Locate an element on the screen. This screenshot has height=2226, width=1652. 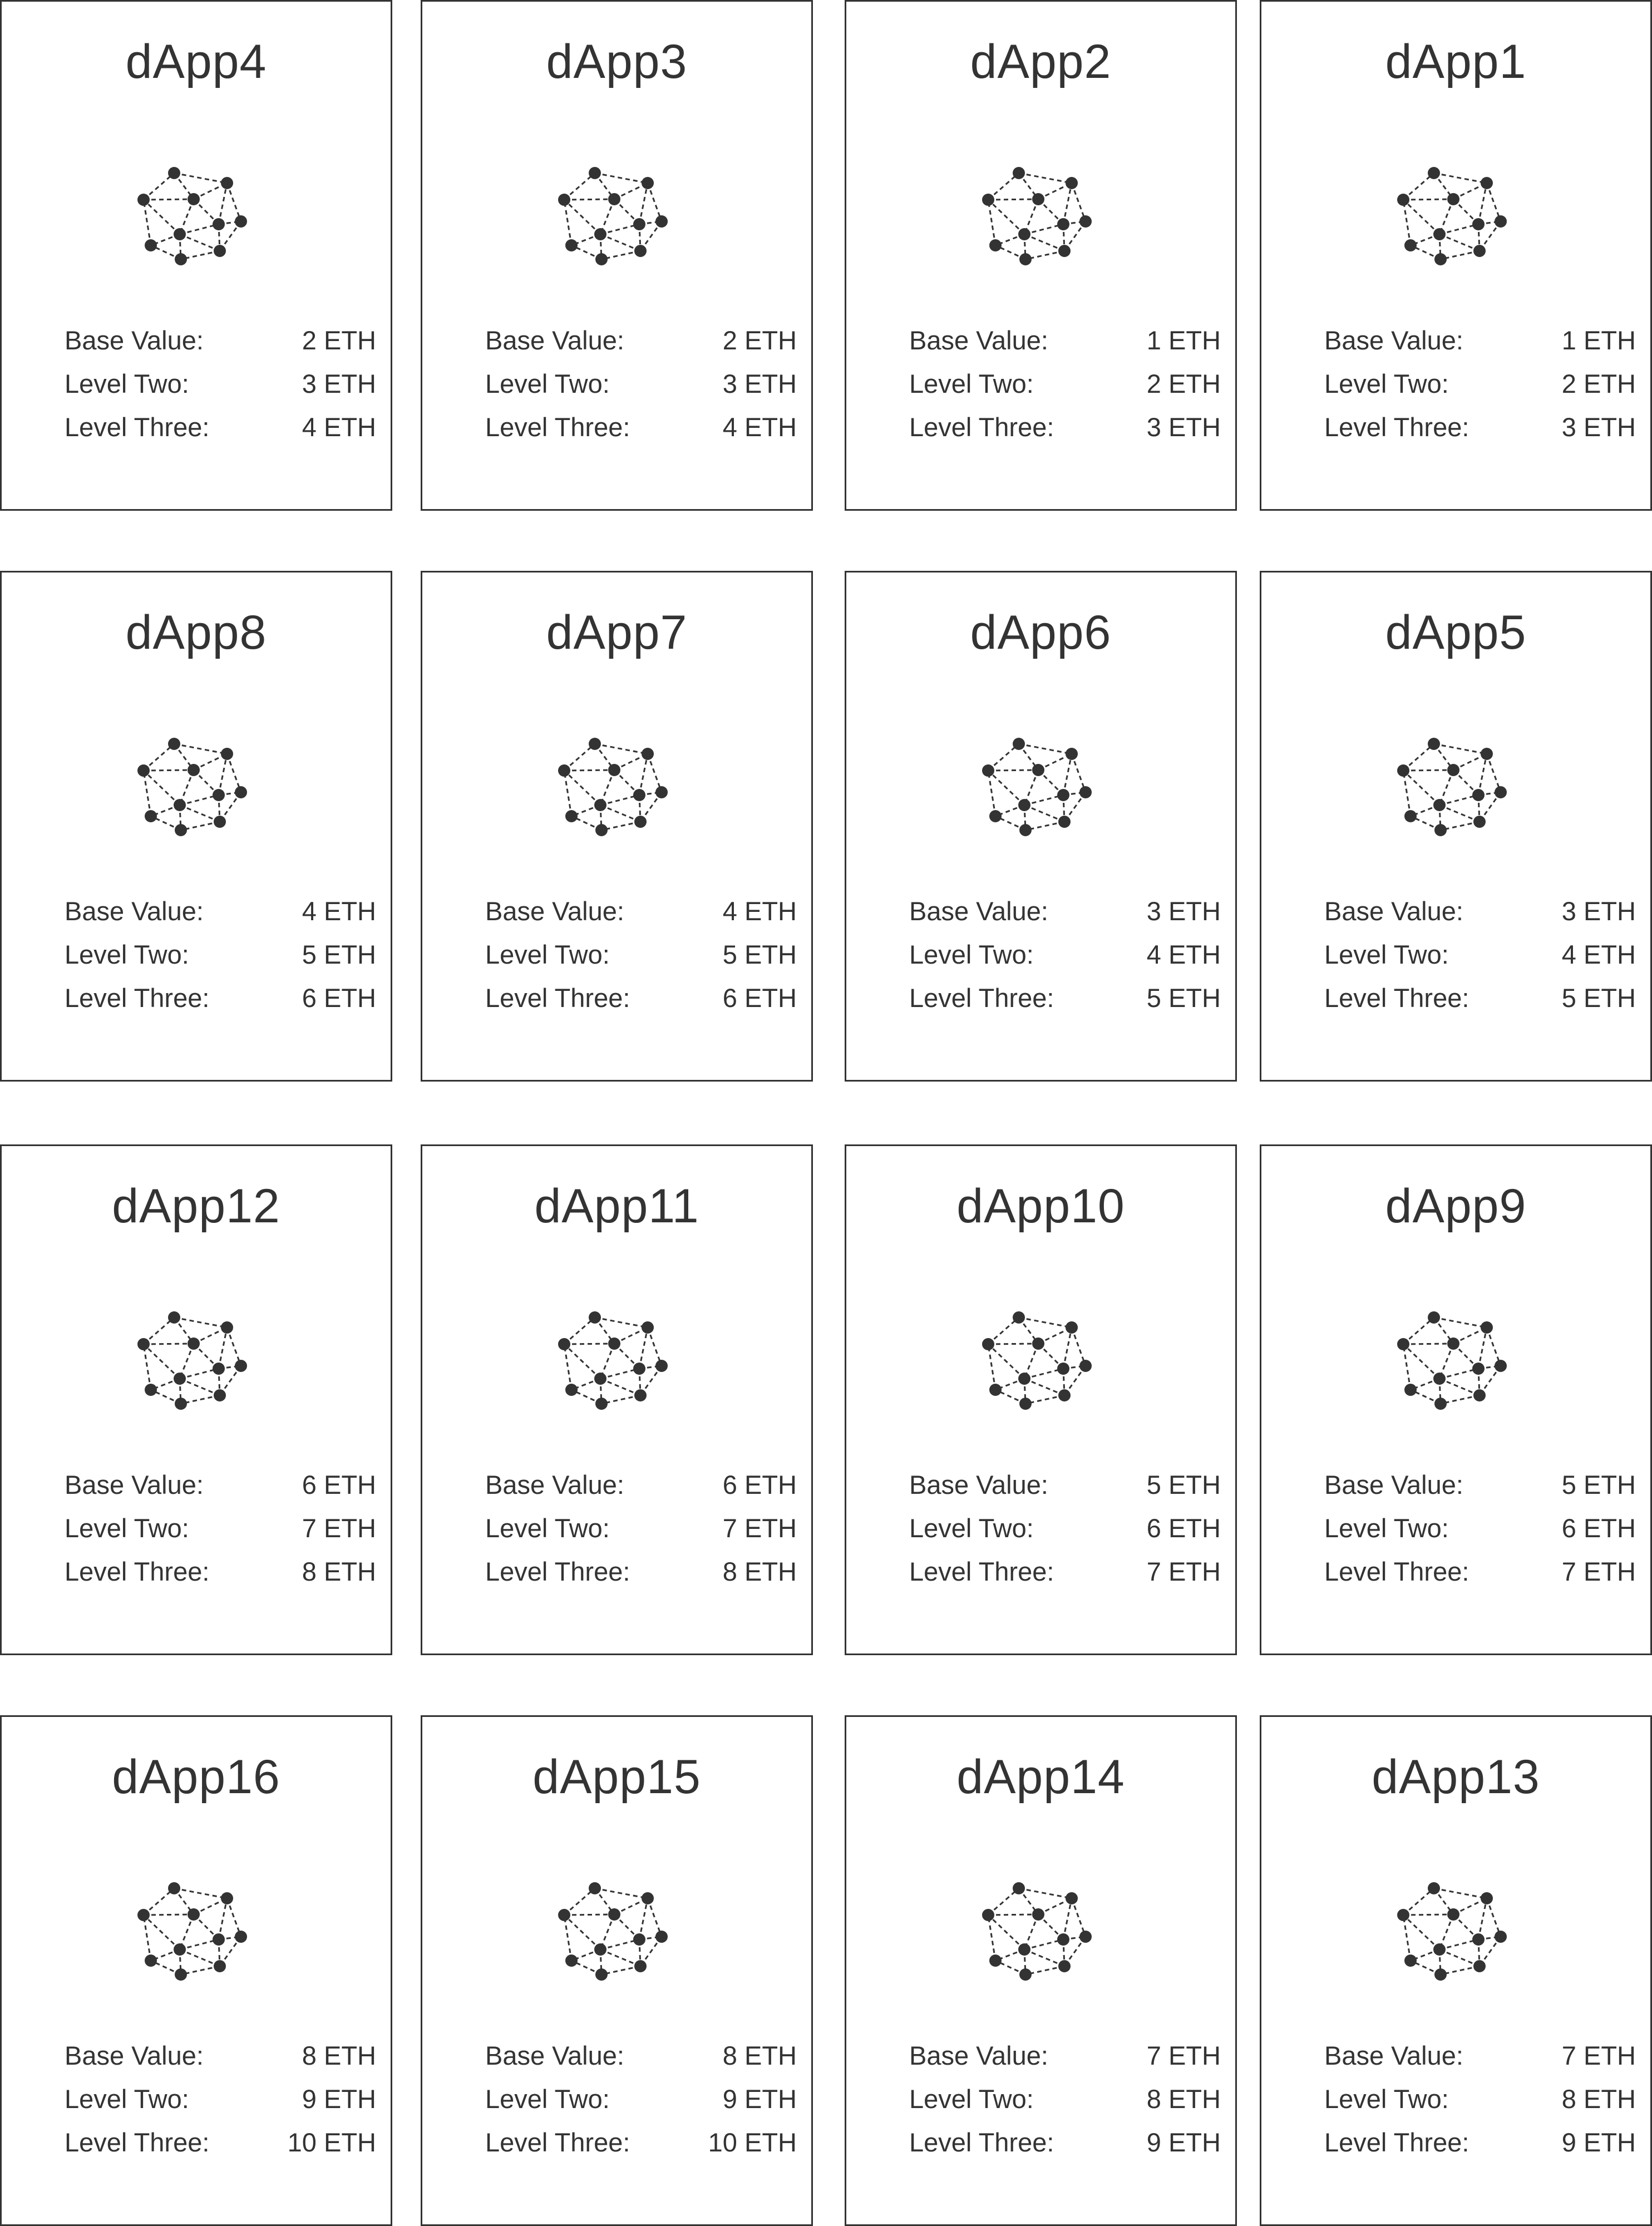
price-row: Base Value: 8 ETH is located at coordinates (220, 2055).